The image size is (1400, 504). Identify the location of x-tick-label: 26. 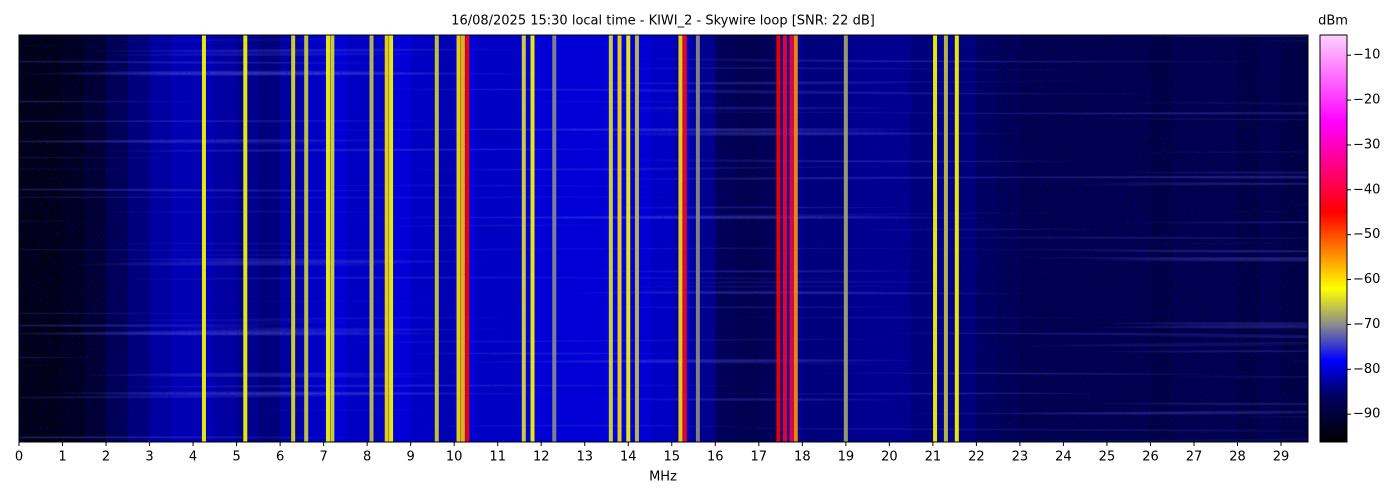
(1150, 457).